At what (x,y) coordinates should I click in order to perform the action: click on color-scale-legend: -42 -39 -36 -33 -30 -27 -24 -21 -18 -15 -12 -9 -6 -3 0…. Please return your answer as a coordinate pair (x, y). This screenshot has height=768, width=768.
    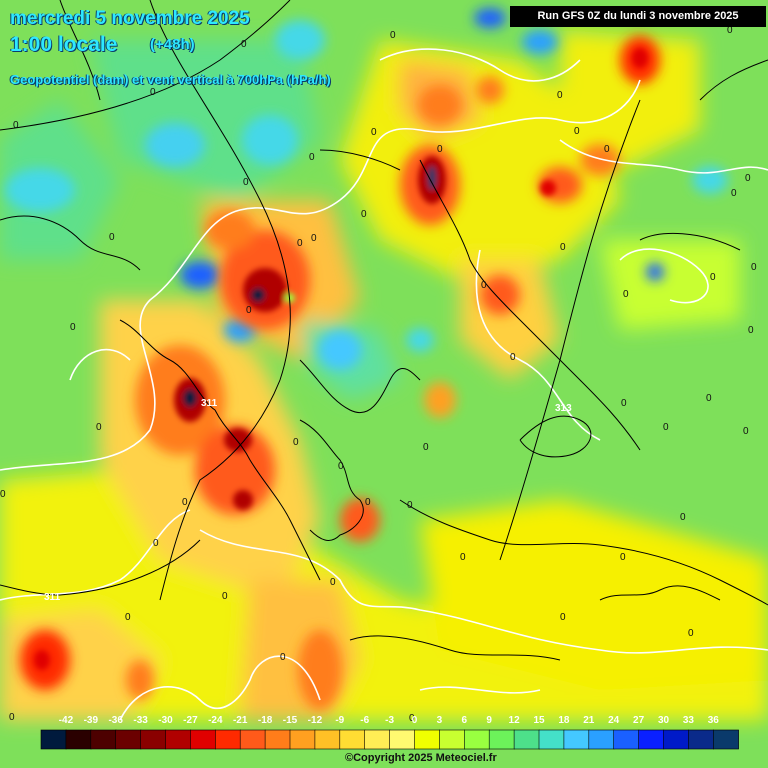
    Looking at the image, I should click on (389, 732).